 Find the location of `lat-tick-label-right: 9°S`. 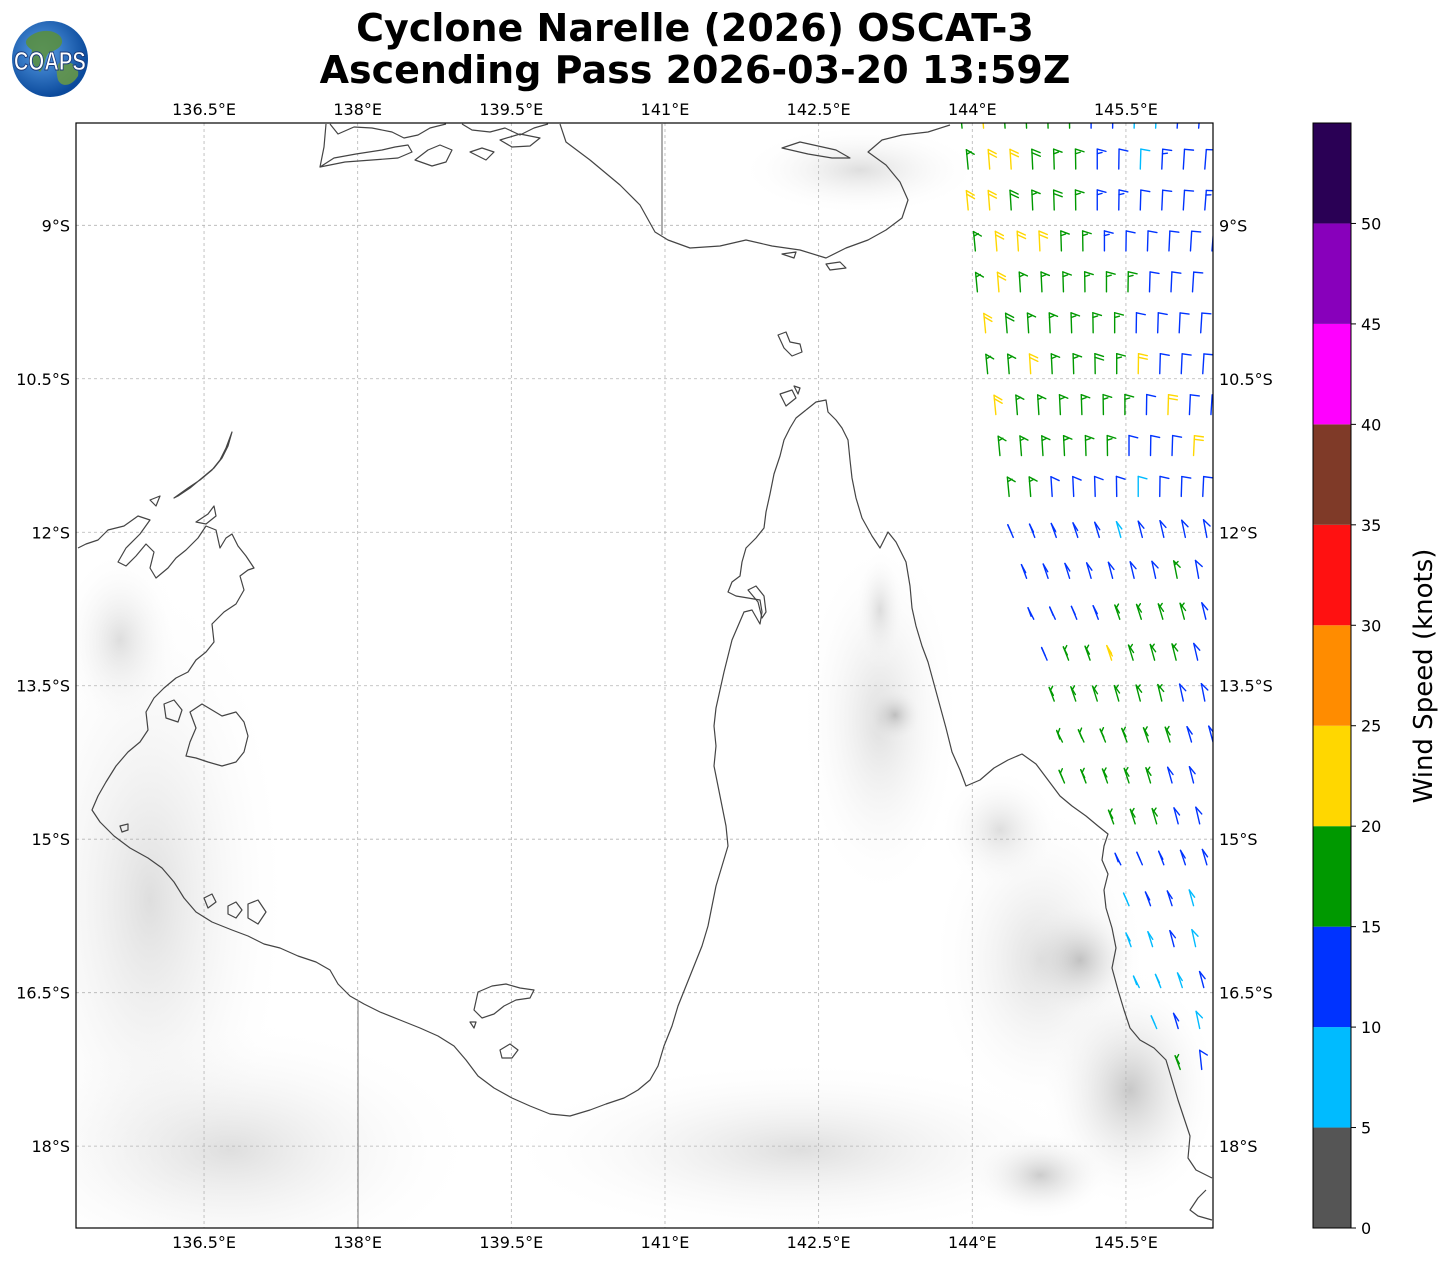

lat-tick-label-right: 9°S is located at coordinates (1233, 225).